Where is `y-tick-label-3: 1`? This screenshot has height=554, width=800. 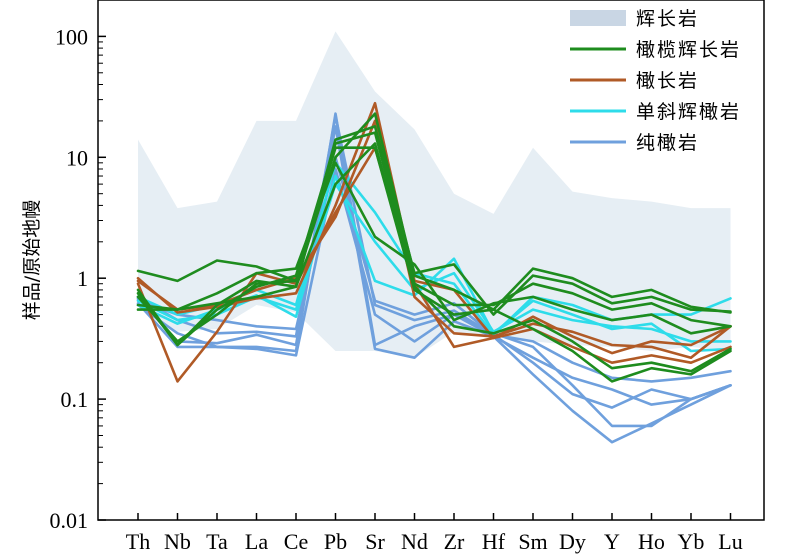 y-tick-label-3: 1 is located at coordinates (82, 278).